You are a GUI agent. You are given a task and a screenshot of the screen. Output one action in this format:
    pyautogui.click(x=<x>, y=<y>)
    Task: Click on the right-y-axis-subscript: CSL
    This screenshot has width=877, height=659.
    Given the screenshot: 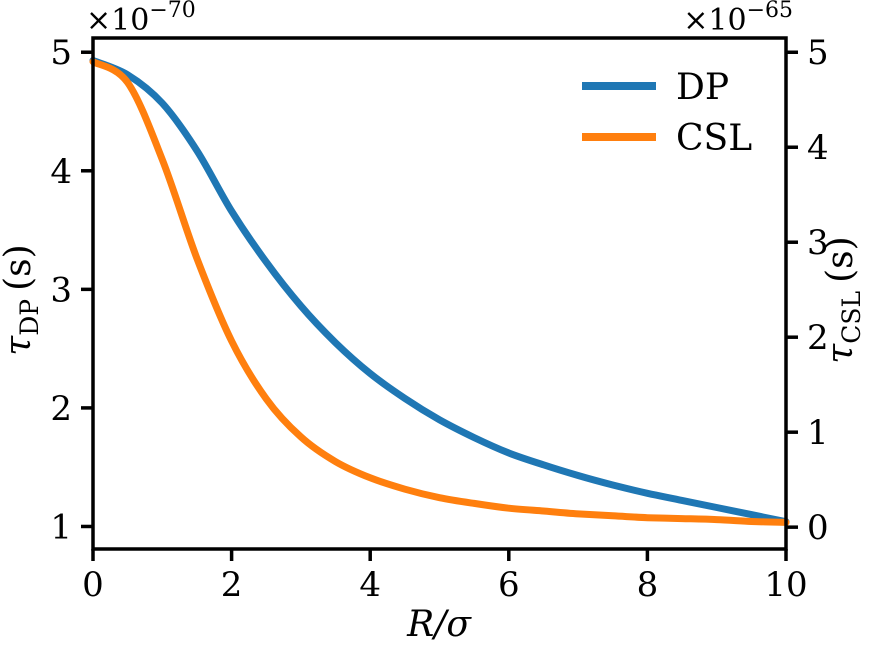 What is the action you would take?
    pyautogui.click(x=851, y=317)
    